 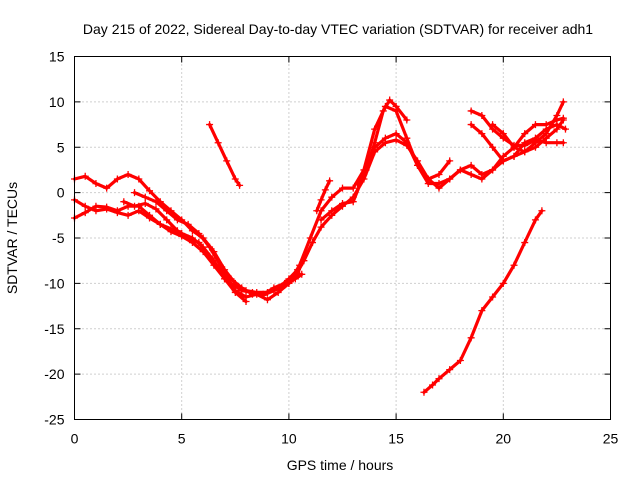 What do you see at coordinates (611, 439) in the screenshot?
I see `x-tick-label: 25` at bounding box center [611, 439].